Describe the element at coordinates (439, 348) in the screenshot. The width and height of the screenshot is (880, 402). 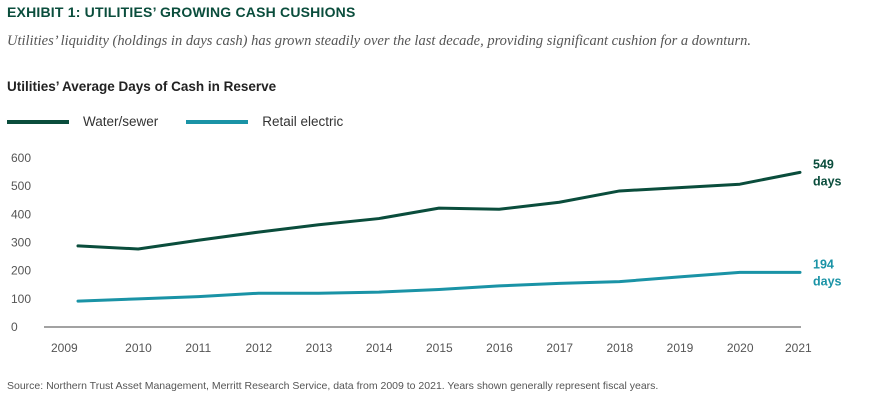
I see `x-tick-label: 2015` at that location.